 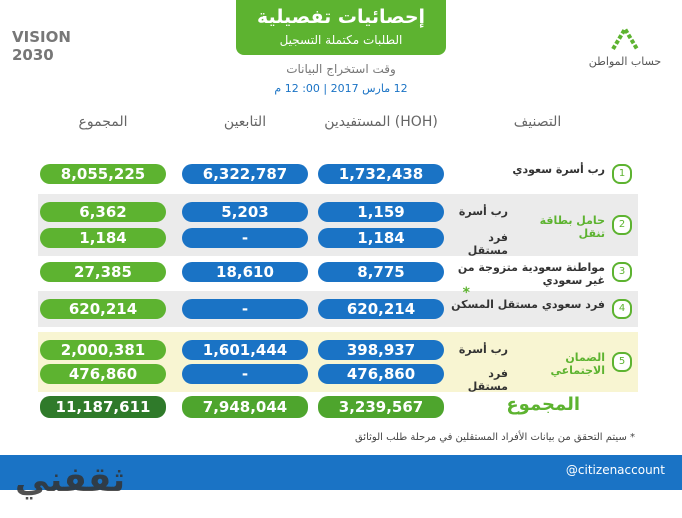 What do you see at coordinates (625, 61) in the screenshot?
I see `brand-logo: حساب المواطن` at bounding box center [625, 61].